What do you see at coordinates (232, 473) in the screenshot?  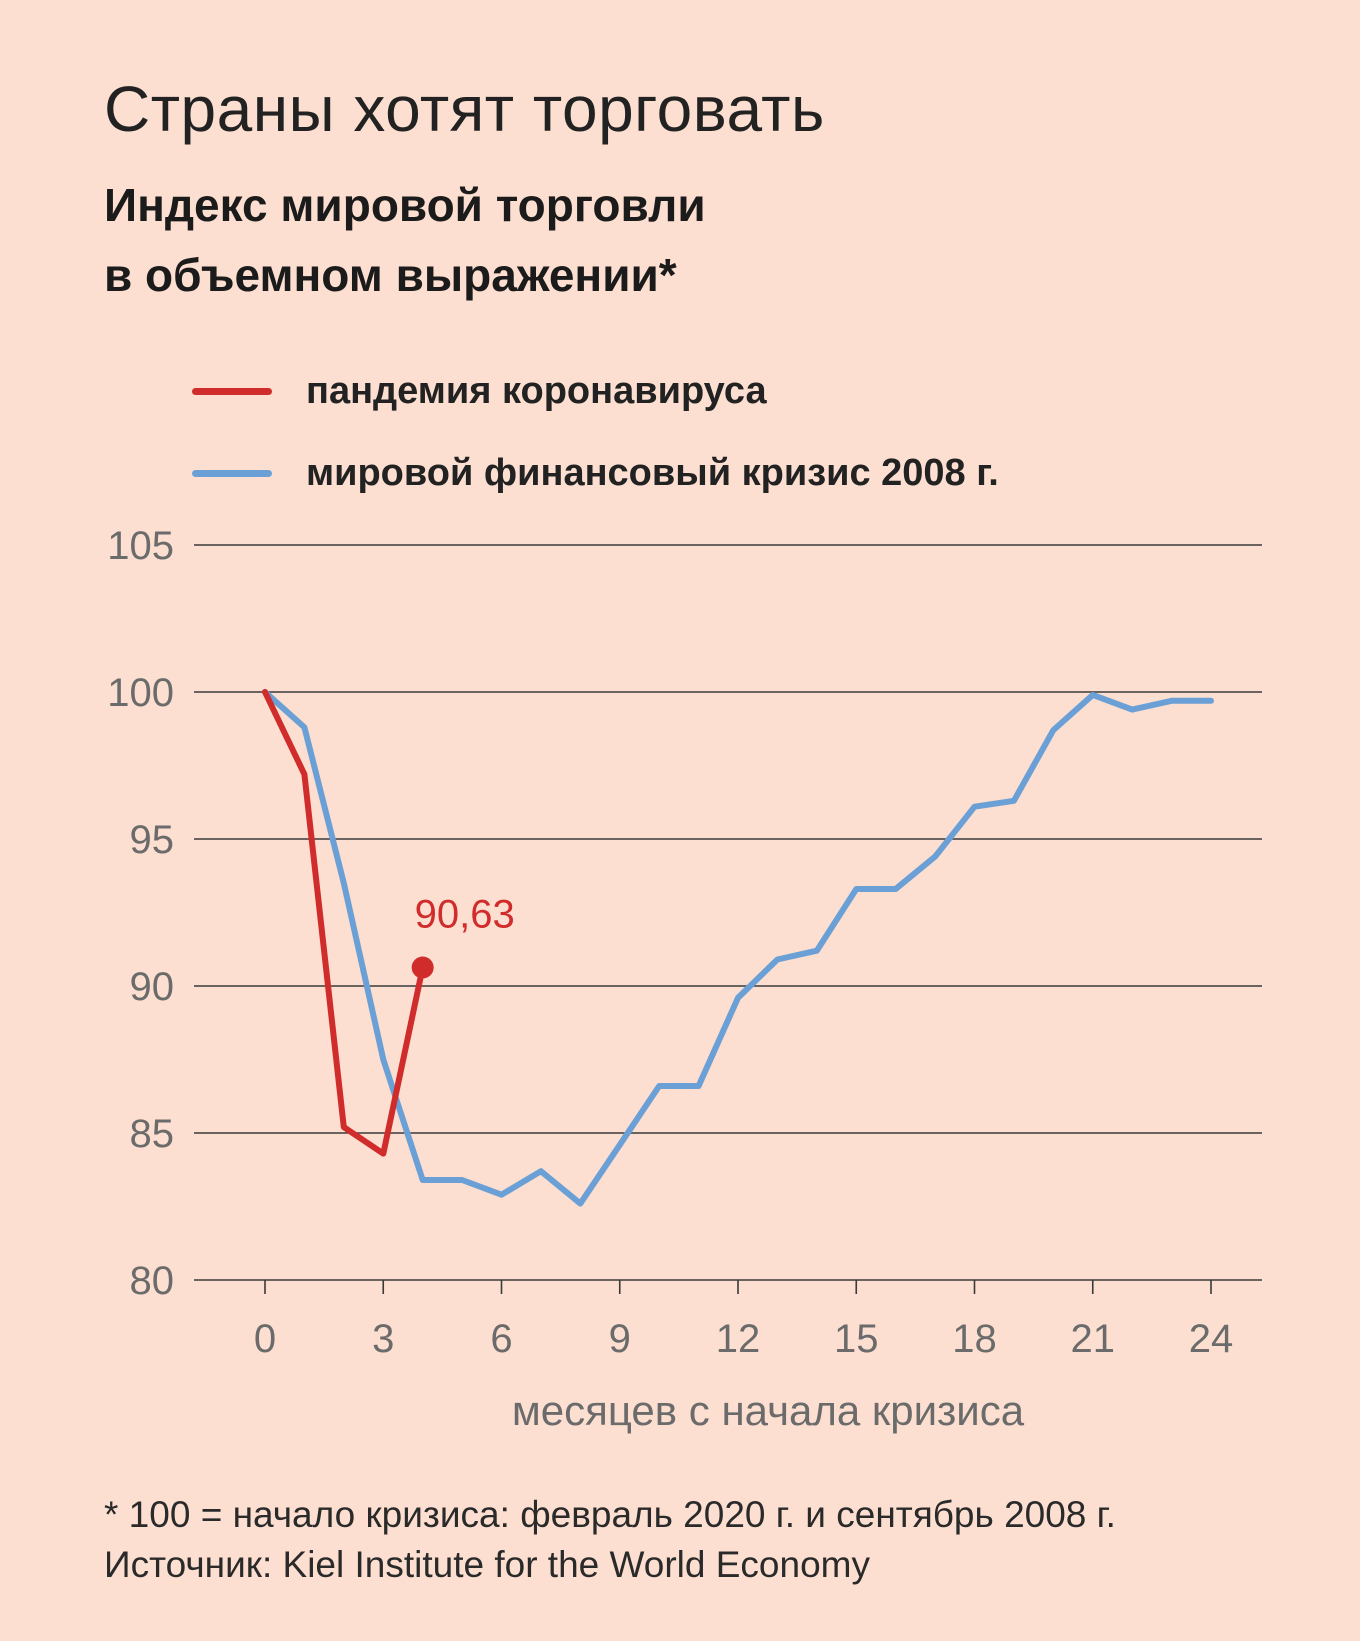 I see `legend-swatch-crisis-2008` at bounding box center [232, 473].